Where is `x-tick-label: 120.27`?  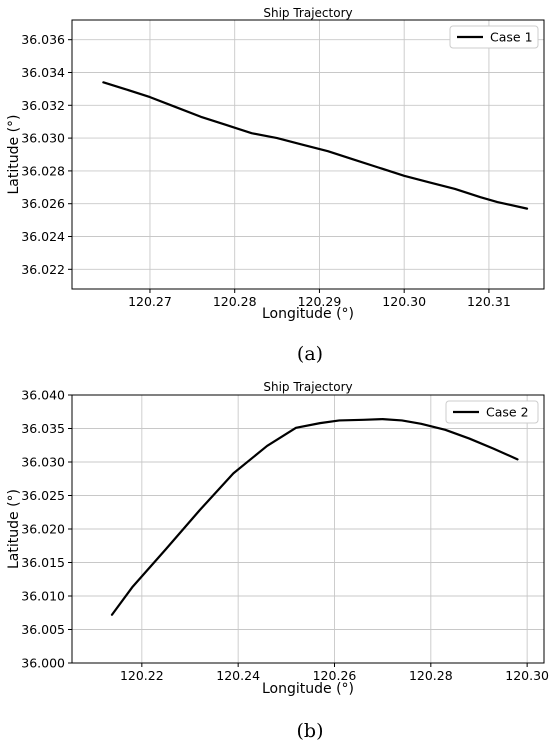 x-tick-label: 120.27 is located at coordinates (150, 301).